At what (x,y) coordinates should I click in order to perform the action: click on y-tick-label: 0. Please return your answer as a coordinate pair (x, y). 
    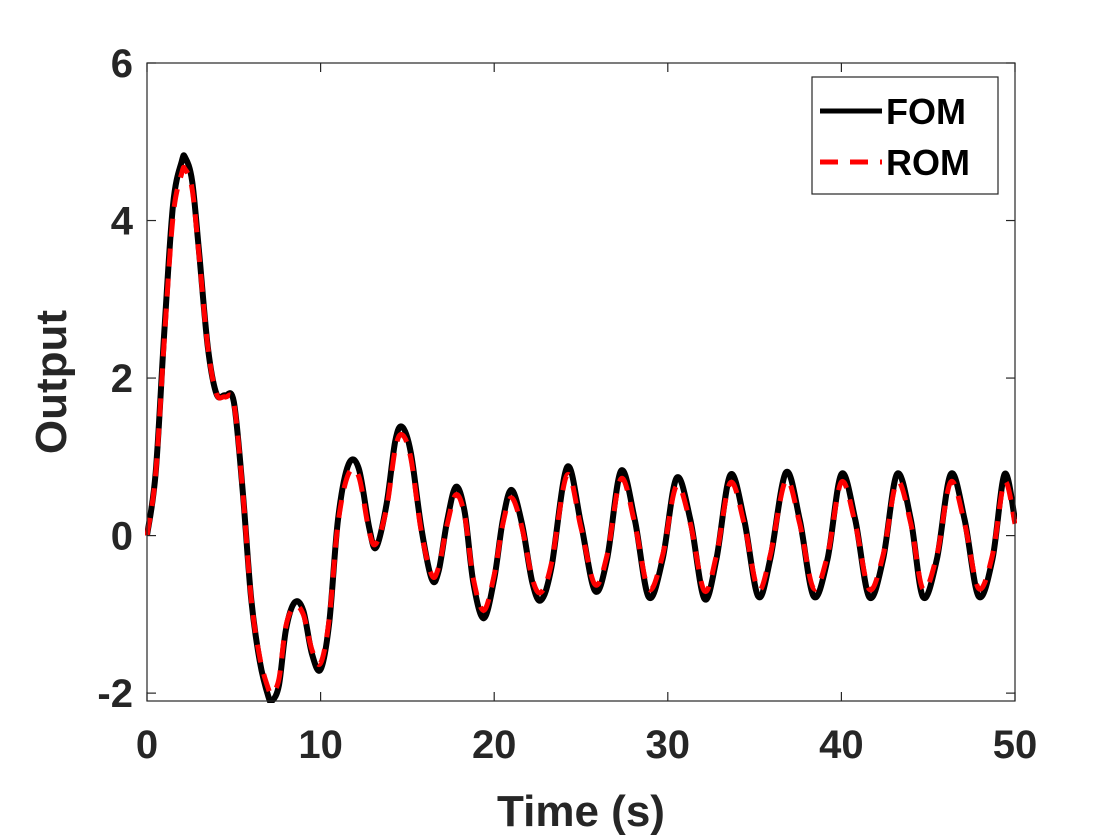
    Looking at the image, I should click on (122, 537).